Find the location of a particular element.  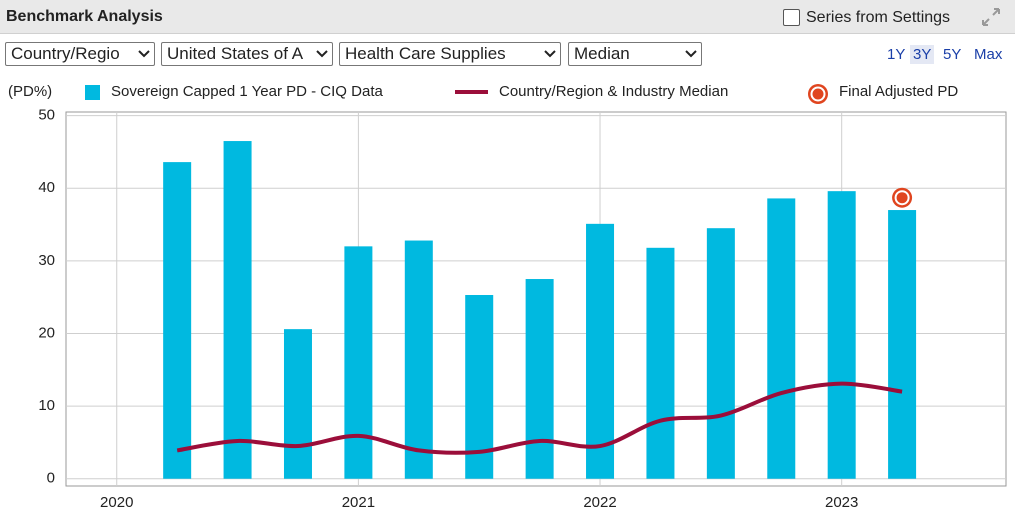

range-button: 3Y is located at coordinates (922, 54).